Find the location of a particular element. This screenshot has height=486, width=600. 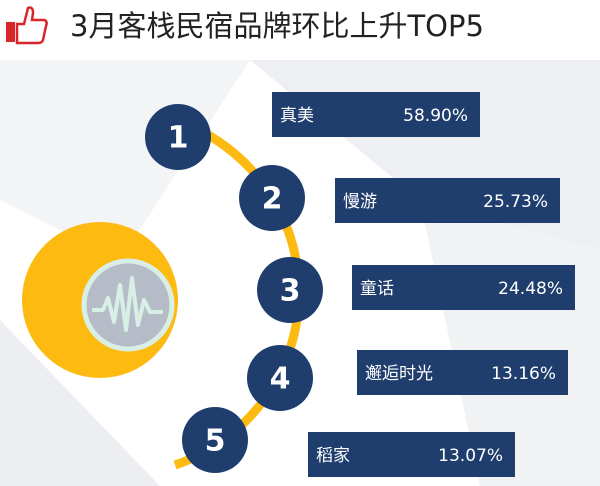

item-name: 稻家 is located at coordinates (333, 456).